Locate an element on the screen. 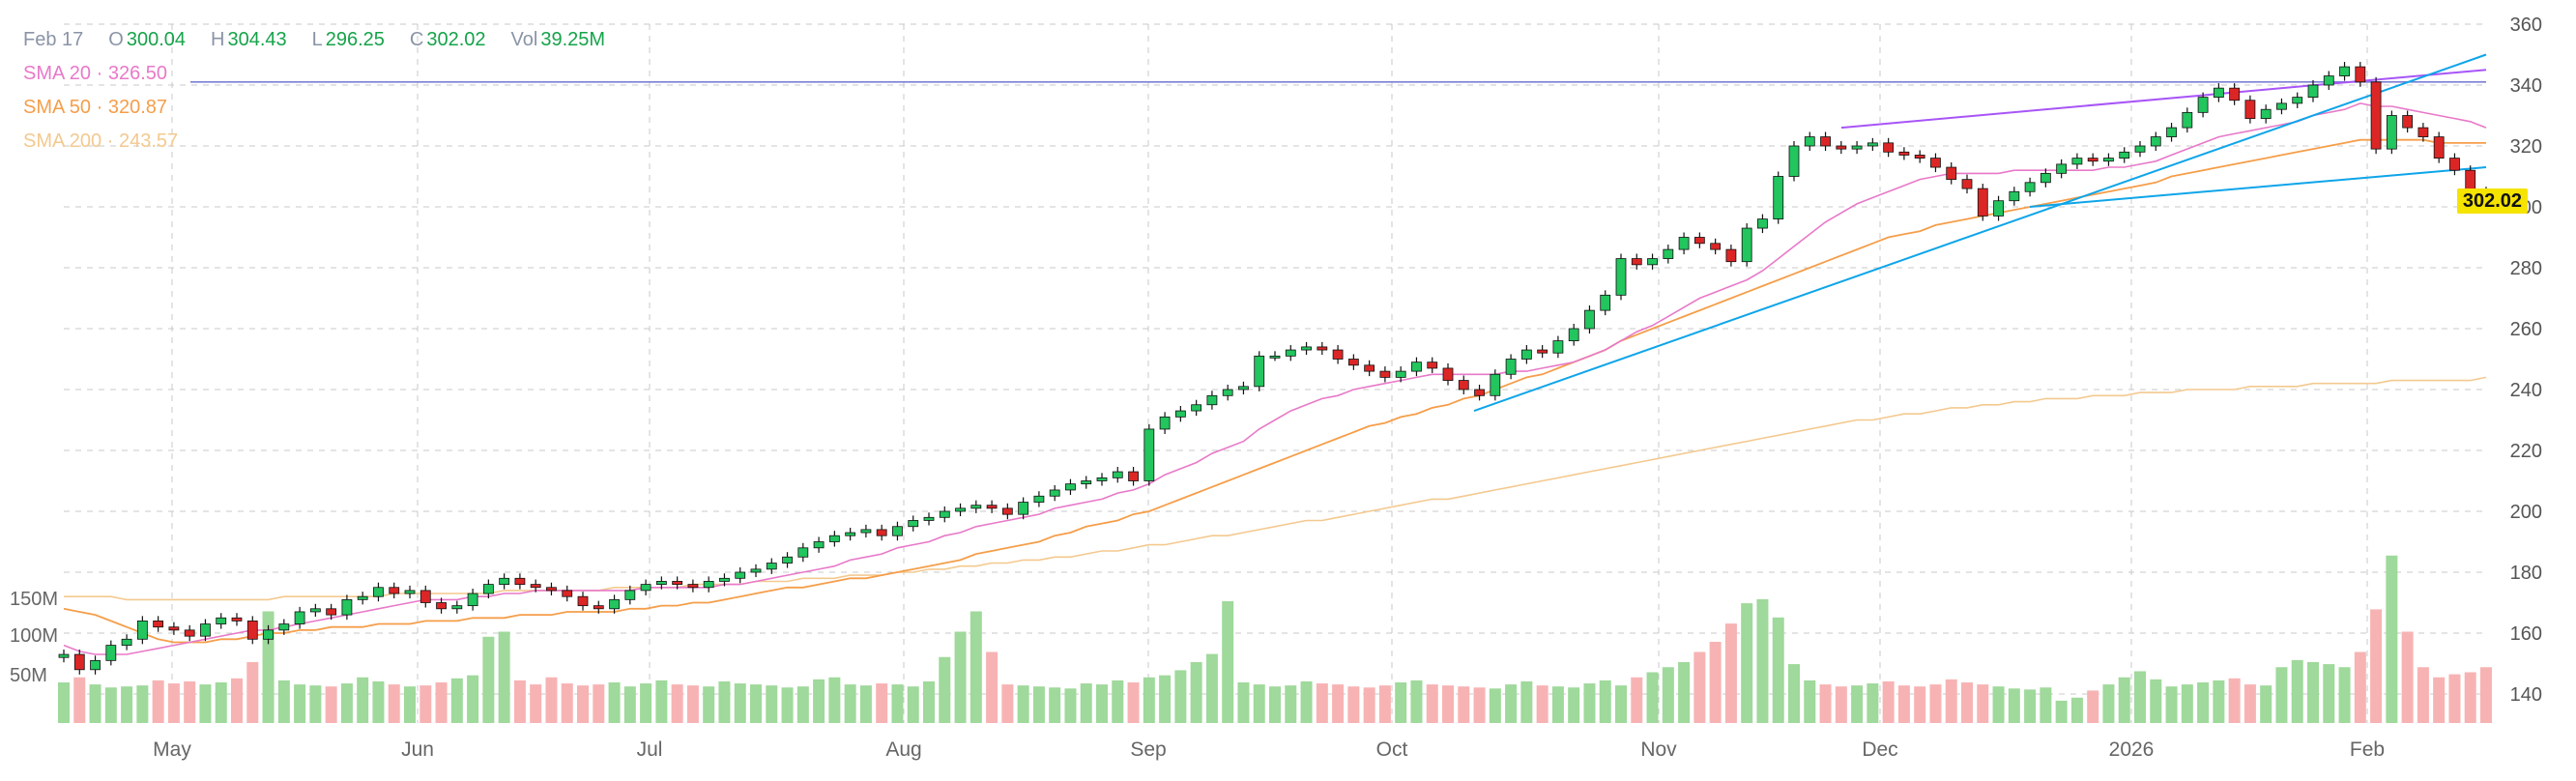  sma50-label: SMA 50 is located at coordinates (58, 107).